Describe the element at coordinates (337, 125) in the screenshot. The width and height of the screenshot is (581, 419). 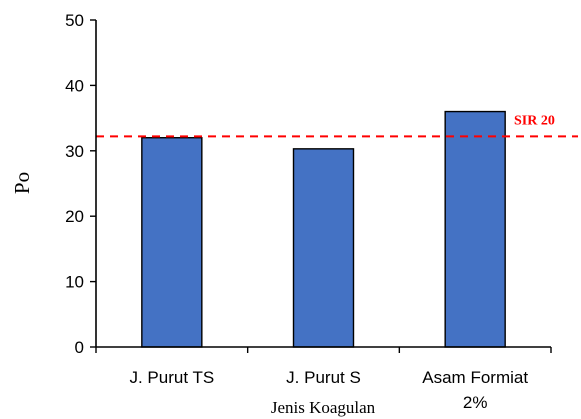
I see `reference-line-group: SIR 20` at that location.